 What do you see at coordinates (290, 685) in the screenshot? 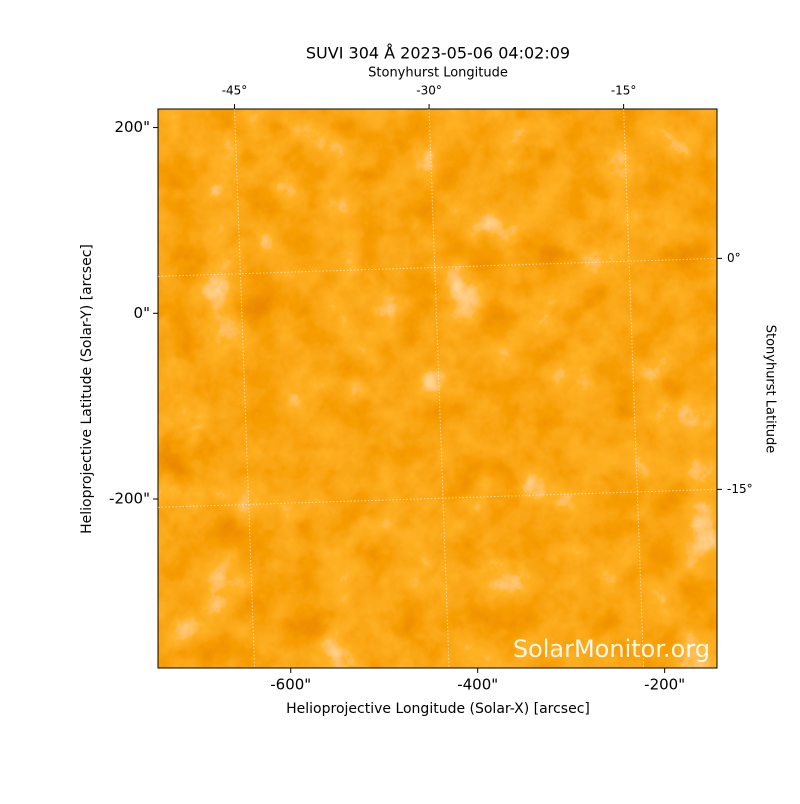
I see `x-tick-label: -600"` at bounding box center [290, 685].